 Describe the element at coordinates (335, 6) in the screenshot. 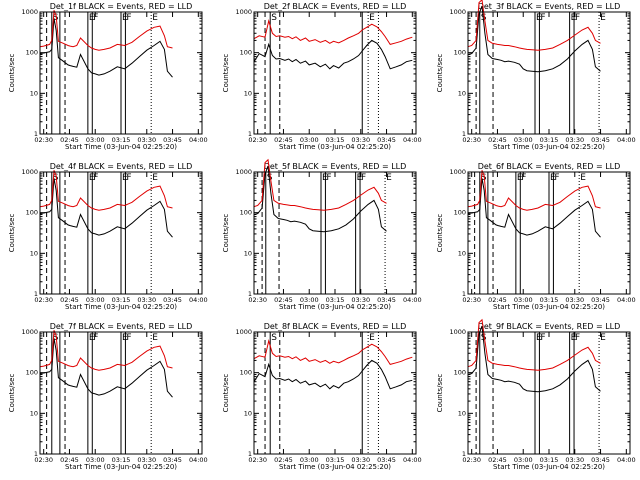

I see `panel-title: Det_2f BLACK = Events, RED = LLD` at that location.